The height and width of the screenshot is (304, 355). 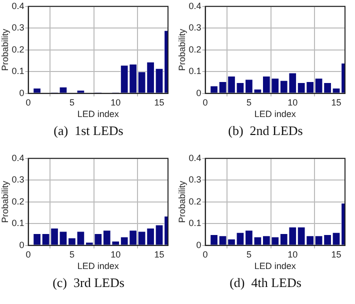 What do you see at coordinates (89, 283) in the screenshot?
I see `text: (c) 3rd LEDs` at bounding box center [89, 283].